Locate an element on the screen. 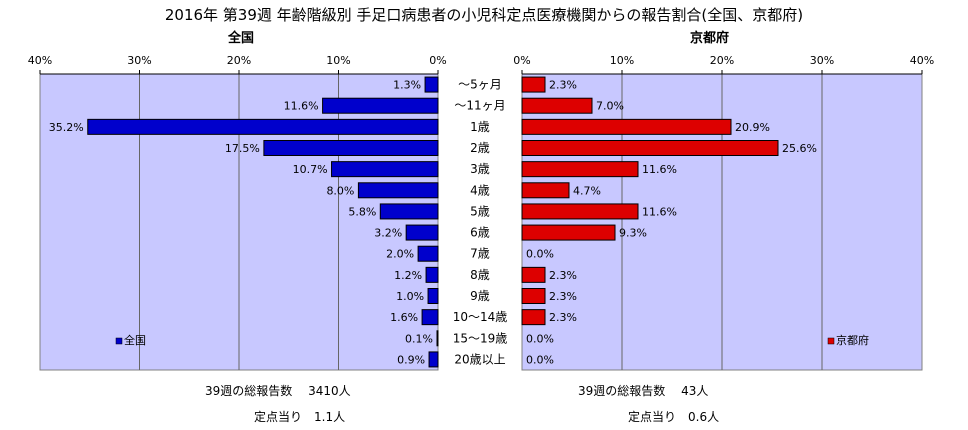 The height and width of the screenshot is (430, 968). age-category-label: 2歳 is located at coordinates (480, 148).